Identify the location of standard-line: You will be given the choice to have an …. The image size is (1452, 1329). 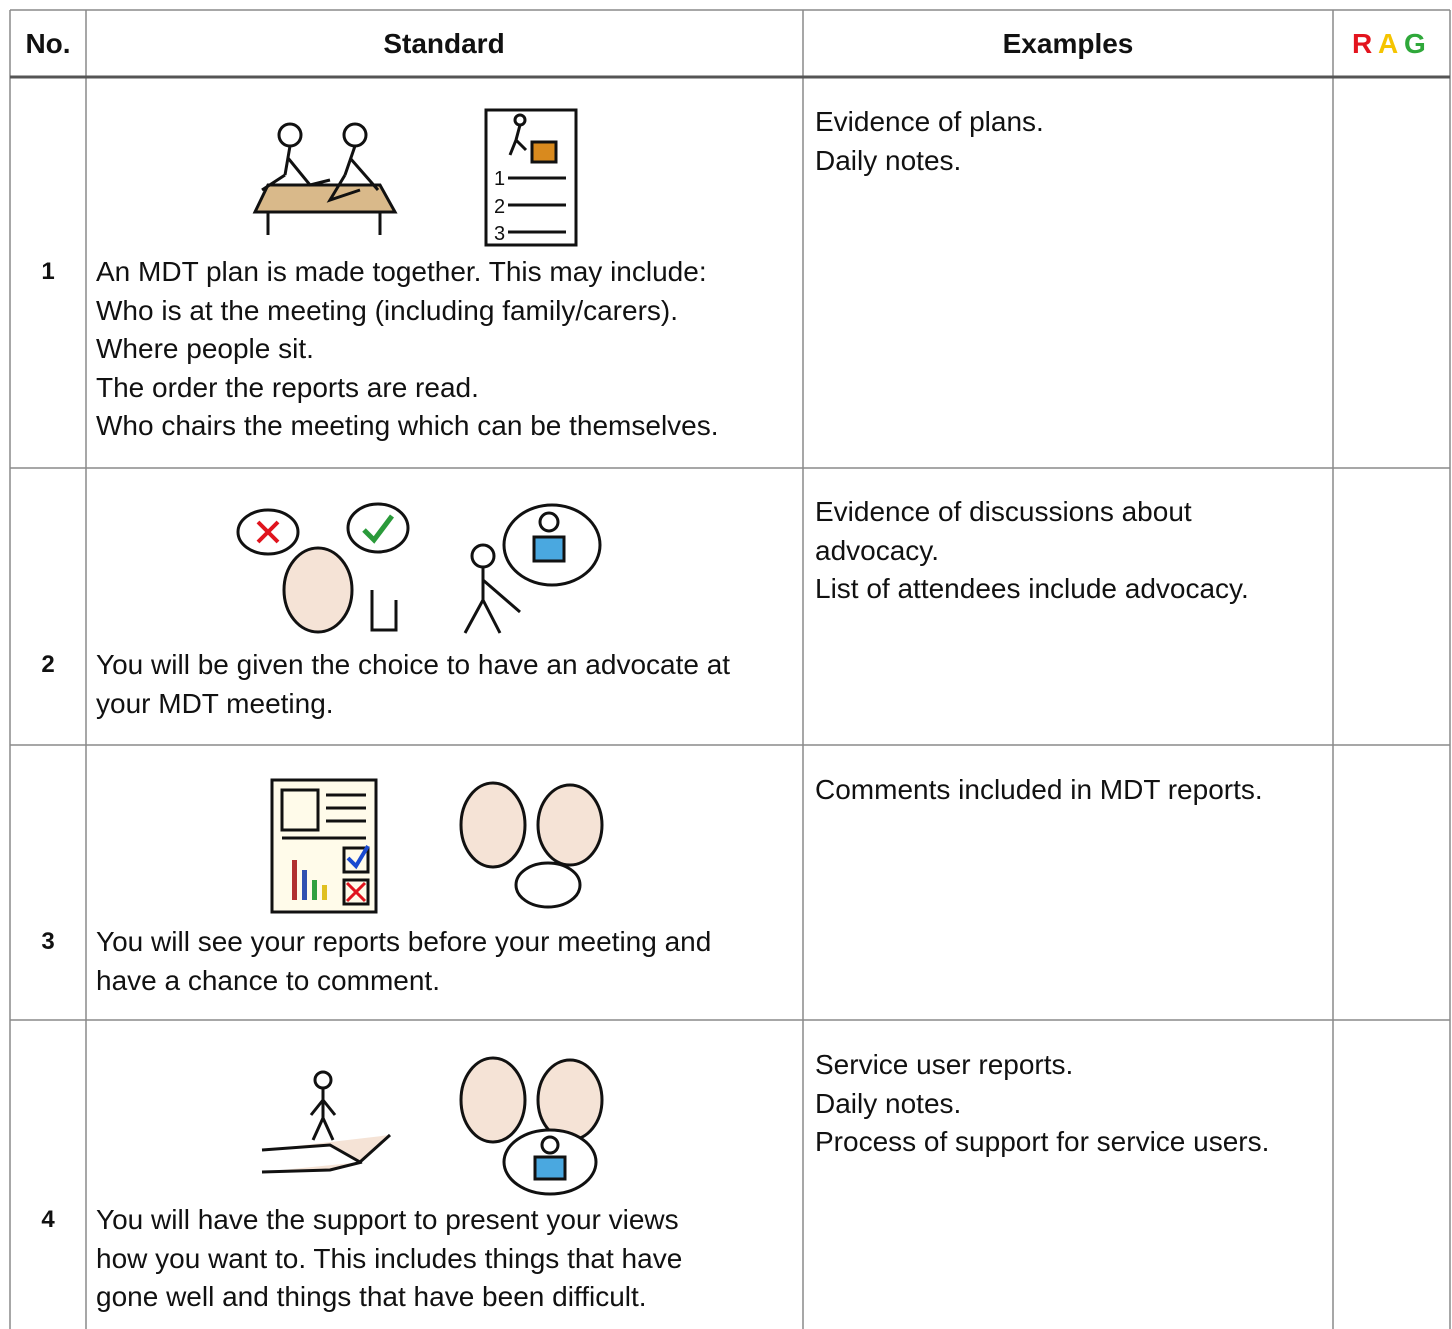
(413, 664).